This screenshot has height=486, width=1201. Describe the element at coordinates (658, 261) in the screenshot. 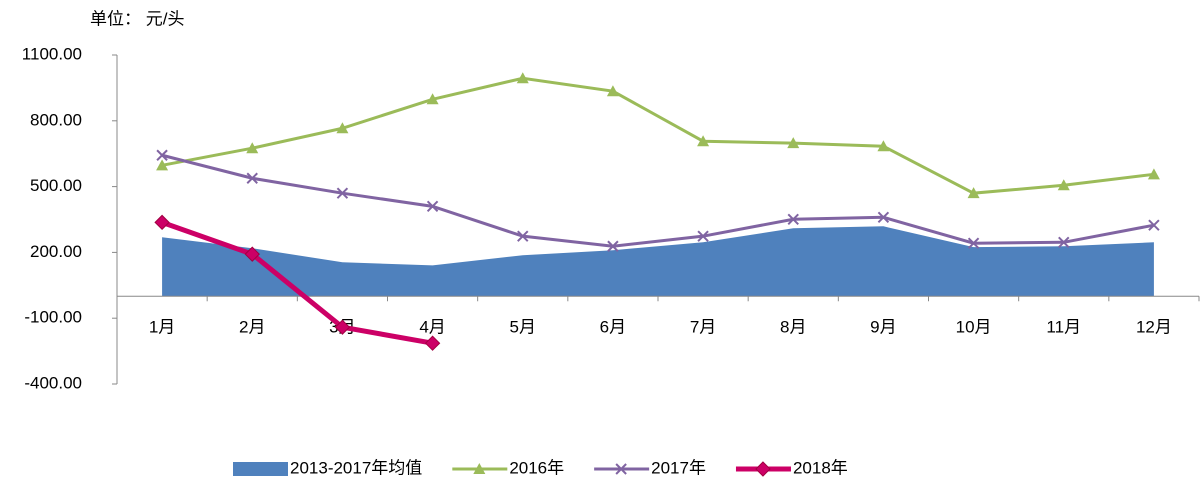

I see `area` at that location.